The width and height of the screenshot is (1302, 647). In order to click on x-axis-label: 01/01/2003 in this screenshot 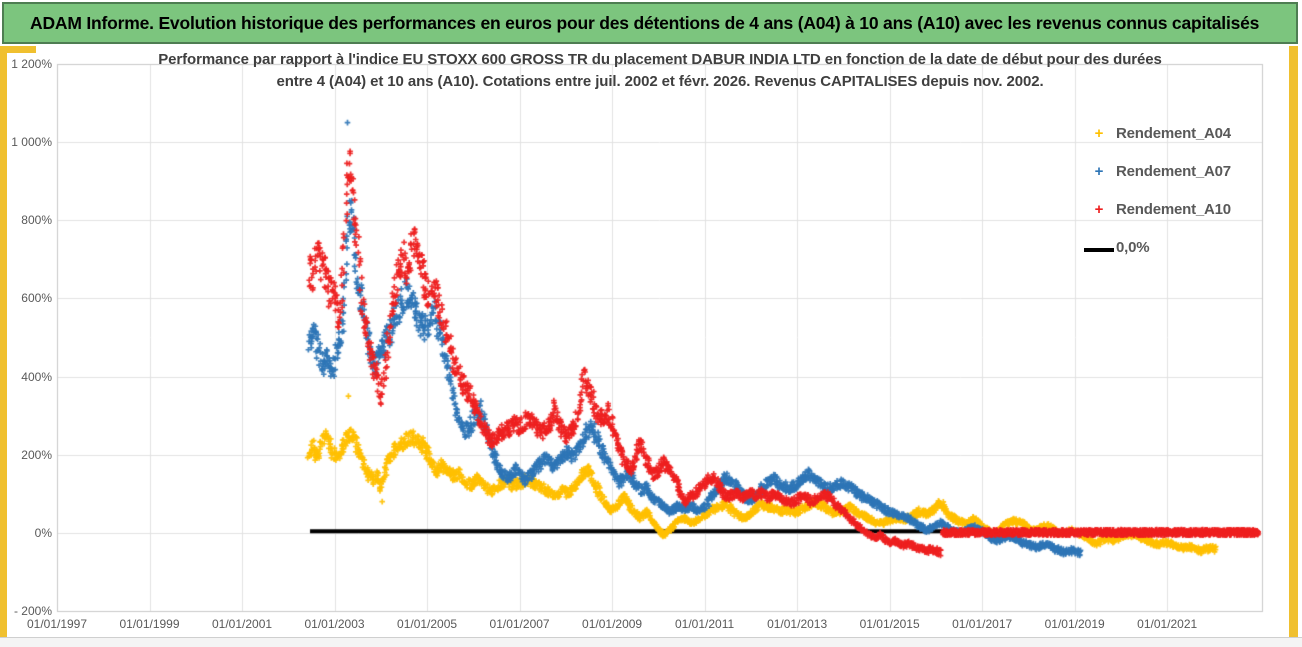, I will do `click(334, 624)`.